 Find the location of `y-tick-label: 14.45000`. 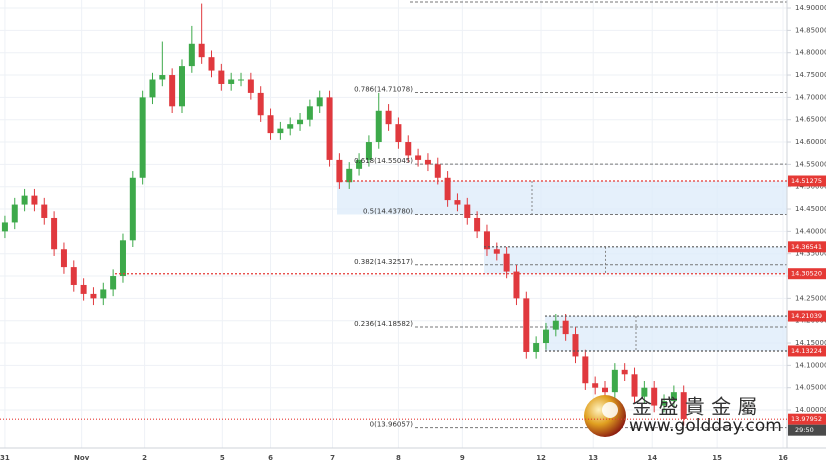

y-tick-label: 14.45000 is located at coordinates (810, 209).